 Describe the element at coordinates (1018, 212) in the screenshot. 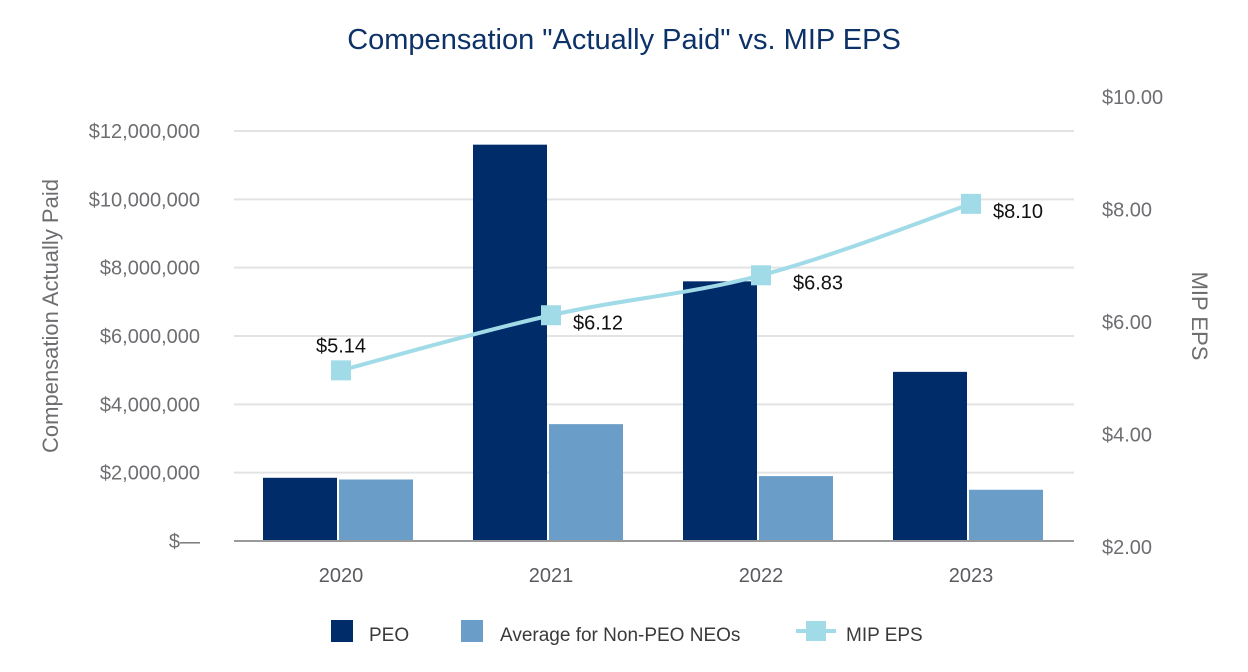

I see `eps-data-label: $8.10` at that location.